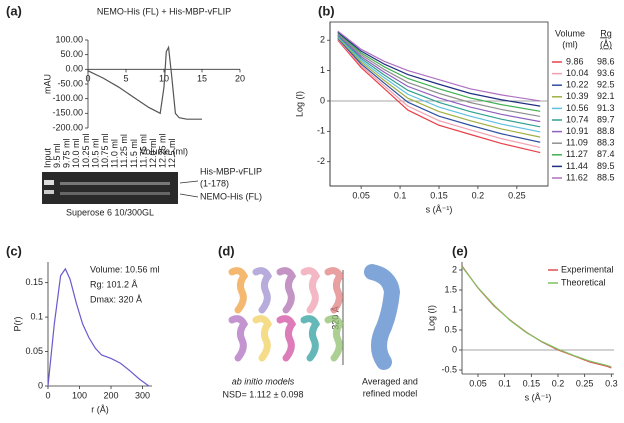 This screenshot has height=423, width=624. What do you see at coordinates (202, 79) in the screenshot?
I see `x-tick-label: 15` at bounding box center [202, 79].